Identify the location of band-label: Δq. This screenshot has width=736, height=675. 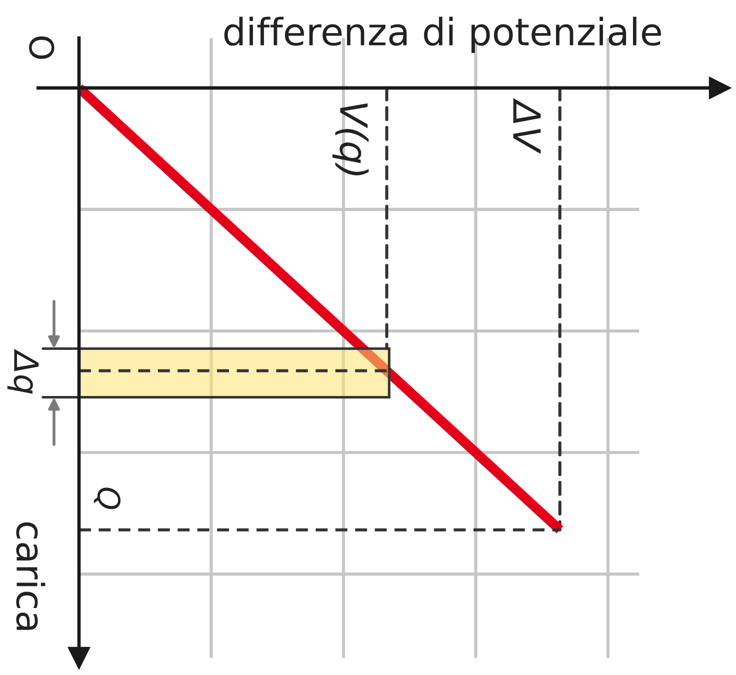
(23, 371).